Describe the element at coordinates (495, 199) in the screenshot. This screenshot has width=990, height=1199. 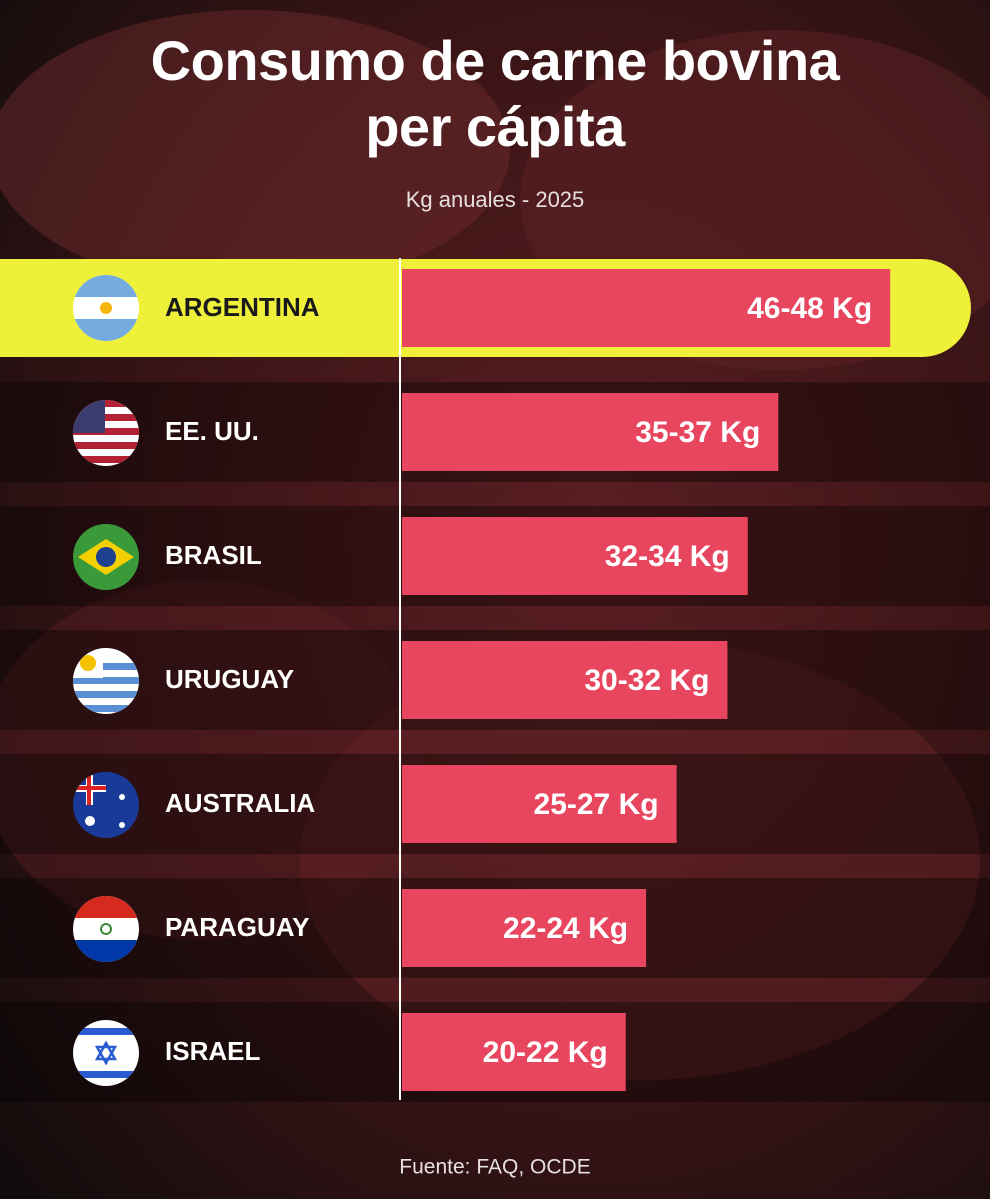
I see `subtitle: Kg anuales - 2025` at that location.